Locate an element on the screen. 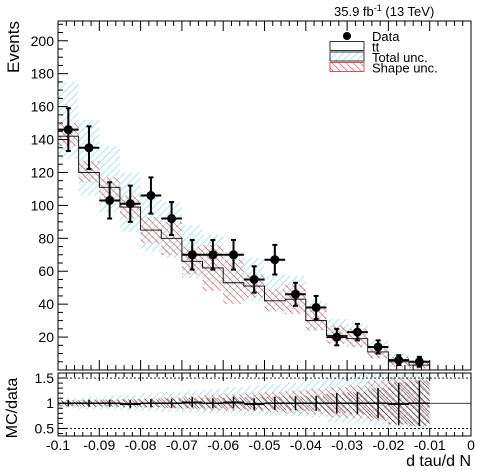  ratio-y-tick-label: 1.5 is located at coordinates (45, 378).